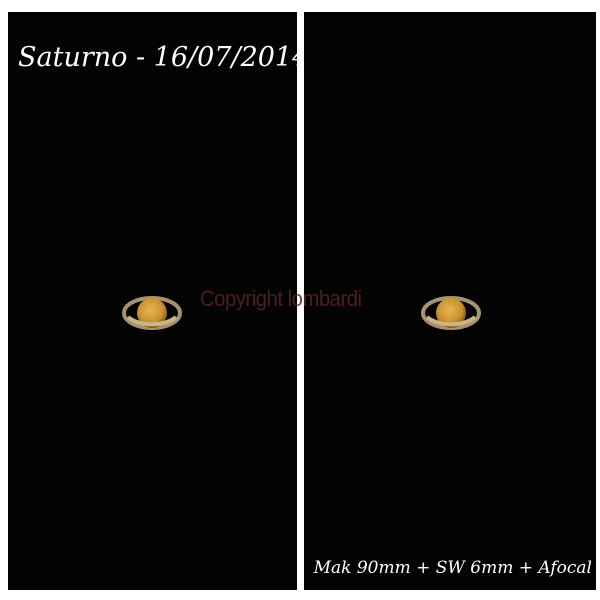  What do you see at coordinates (452, 568) in the screenshot?
I see `equipment-caption: Mak 90mm + SW 6mm + Afocal` at bounding box center [452, 568].